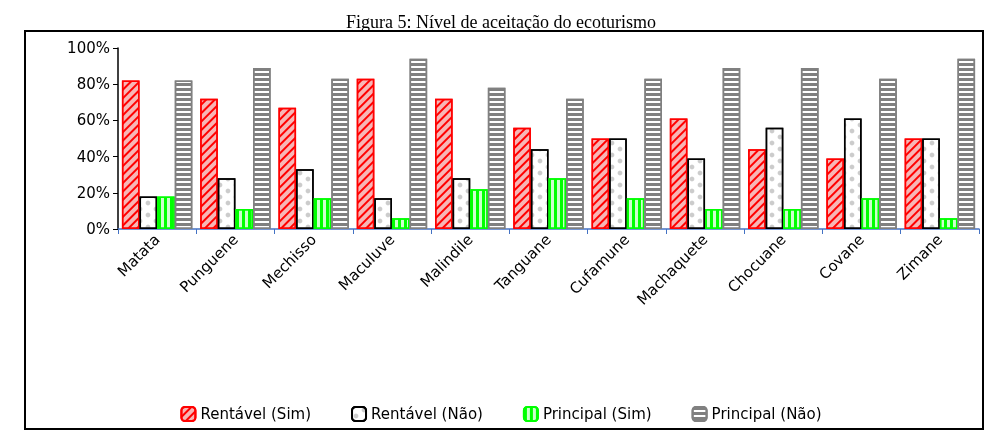 This screenshot has width=1002, height=447. I want to click on legend-label: Rentável (Não), so click(427, 414).